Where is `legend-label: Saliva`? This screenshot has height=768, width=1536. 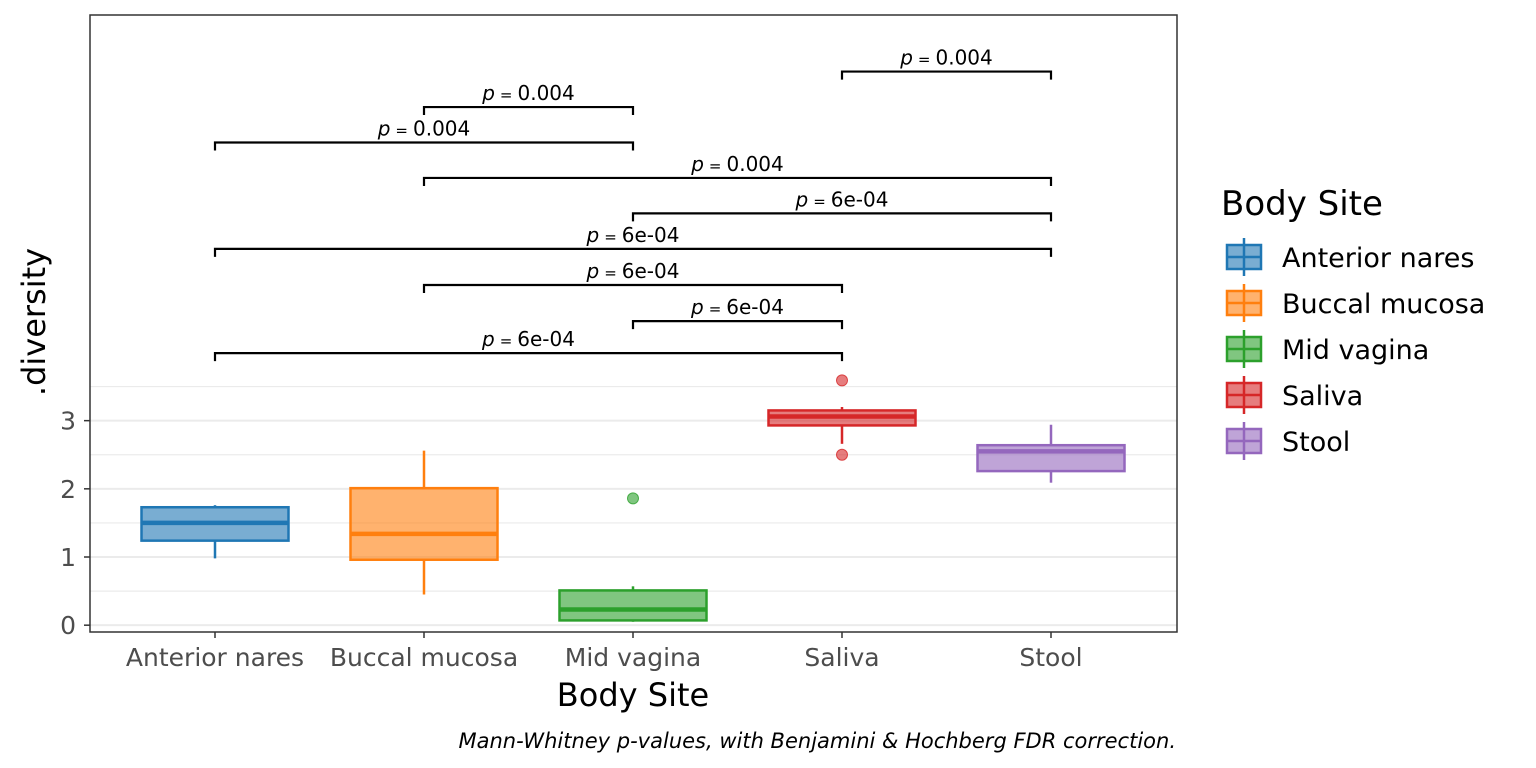 legend-label: Saliva is located at coordinates (1322, 396).